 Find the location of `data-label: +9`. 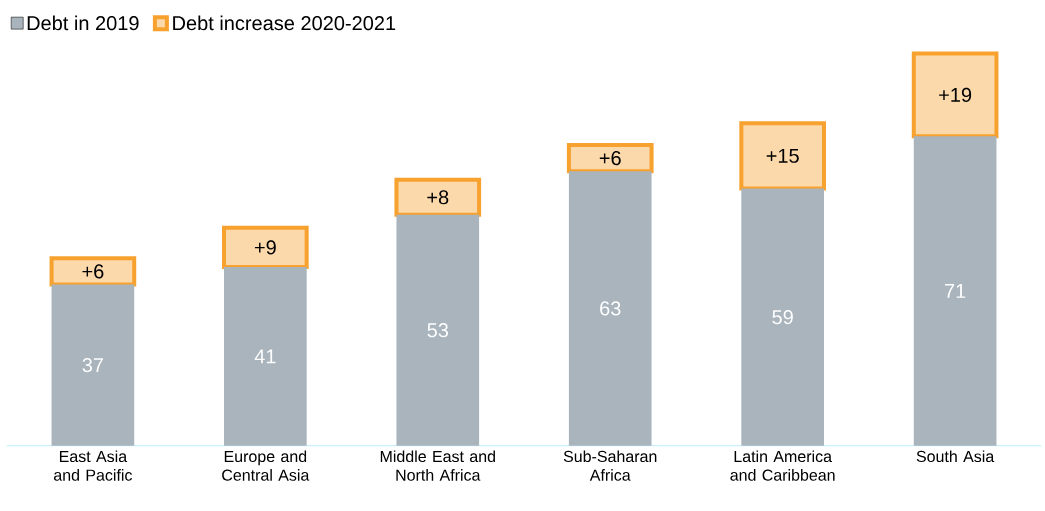

data-label: +9 is located at coordinates (265, 247).